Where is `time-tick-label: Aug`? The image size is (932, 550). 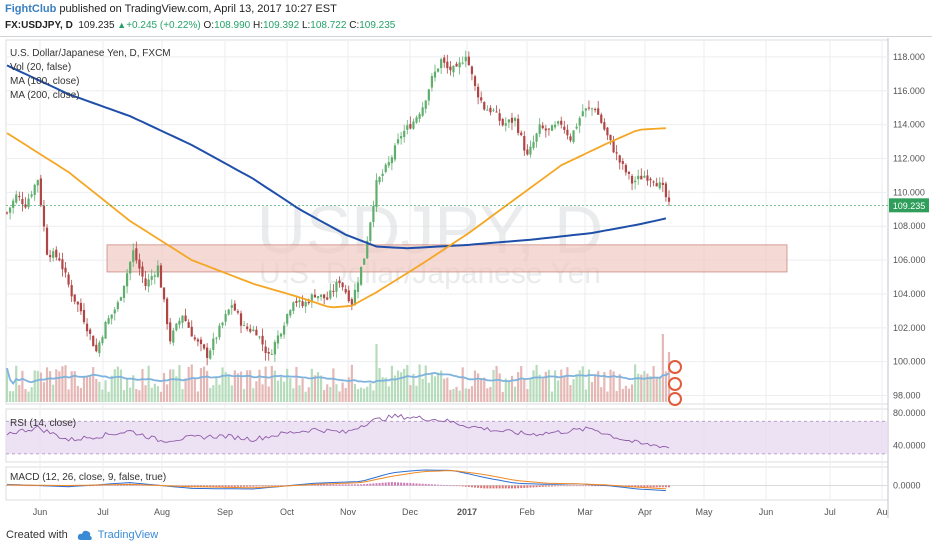 time-tick-label: Aug is located at coordinates (162, 512).